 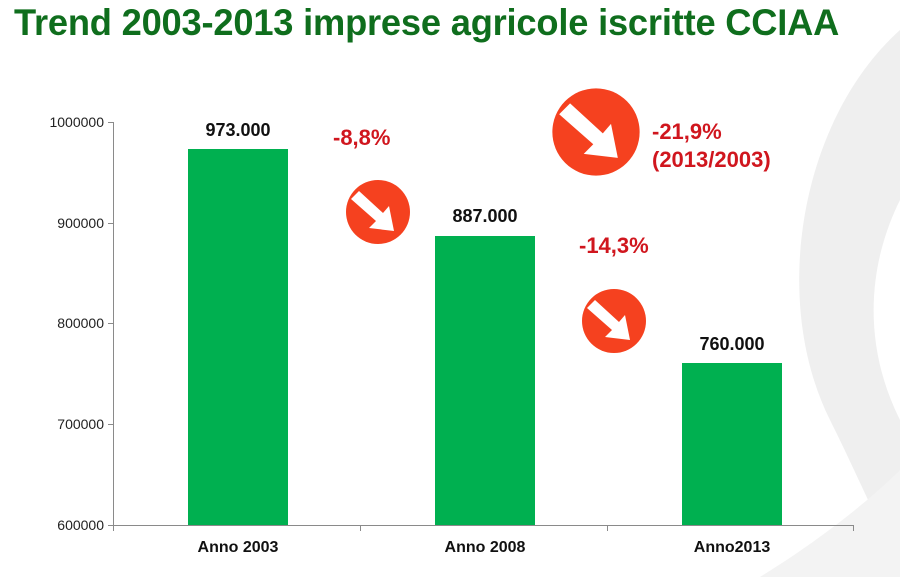 What do you see at coordinates (732, 344) in the screenshot?
I see `bar-value-label: 760.000` at bounding box center [732, 344].